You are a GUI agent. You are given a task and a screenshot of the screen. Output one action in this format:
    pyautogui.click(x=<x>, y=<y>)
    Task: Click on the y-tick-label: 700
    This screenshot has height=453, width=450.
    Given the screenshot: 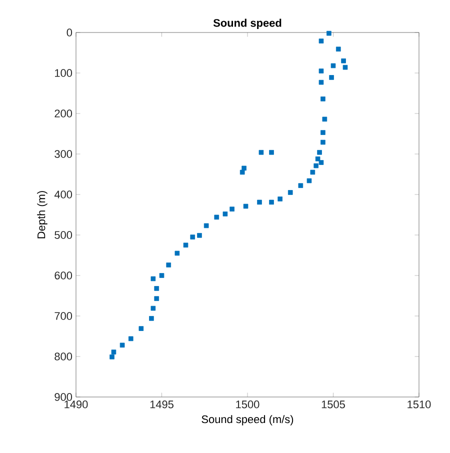 What is the action you would take?
    pyautogui.click(x=63, y=316)
    